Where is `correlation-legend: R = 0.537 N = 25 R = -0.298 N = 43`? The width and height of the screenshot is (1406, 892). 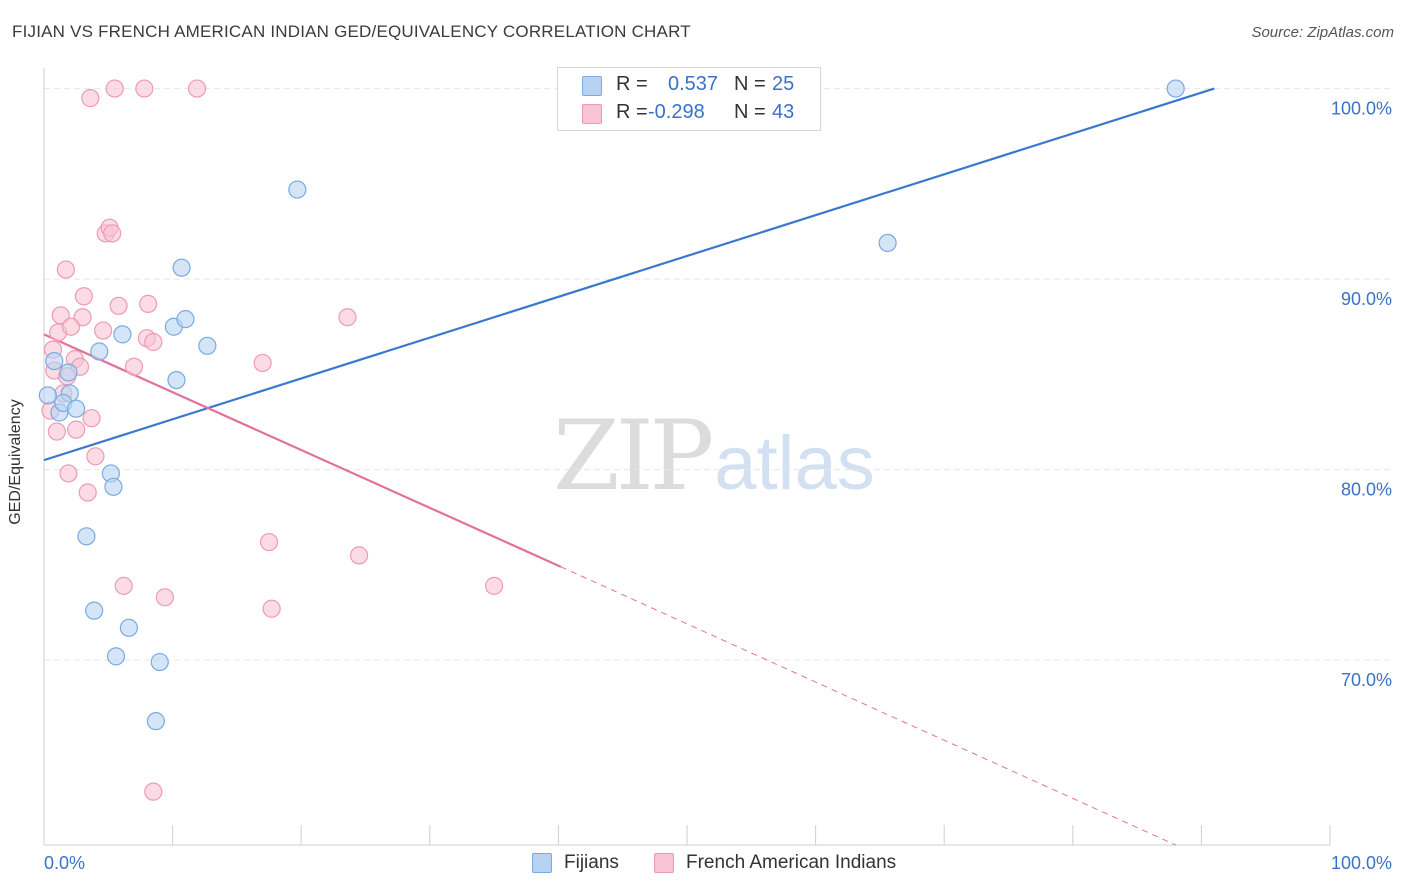 correlation-legend: R = 0.537 N = 25 R = -0.298 N = 43 is located at coordinates (689, 99).